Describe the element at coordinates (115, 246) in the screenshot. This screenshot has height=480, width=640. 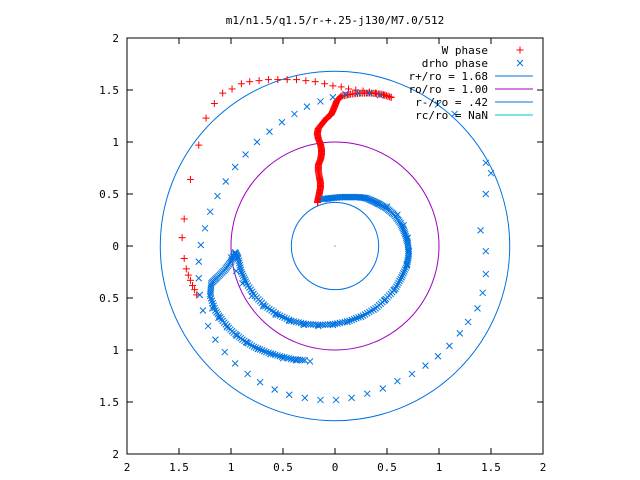
I see `y-tick-label: 0` at that location.